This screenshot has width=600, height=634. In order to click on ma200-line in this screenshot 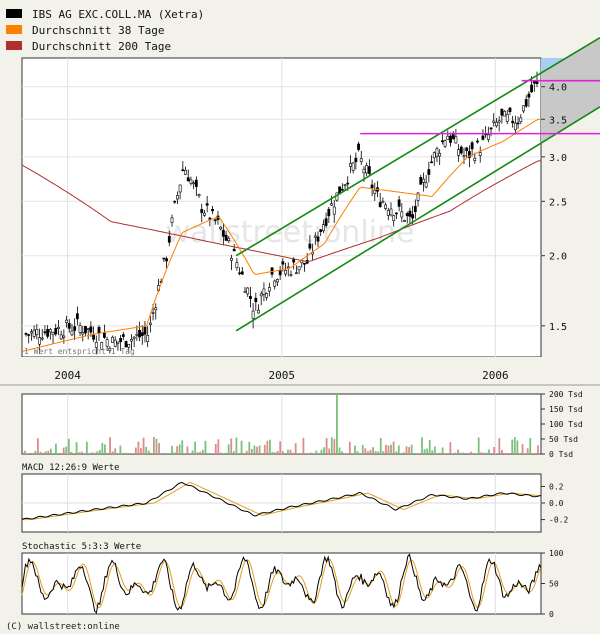, I will do `click(281, 211)`.